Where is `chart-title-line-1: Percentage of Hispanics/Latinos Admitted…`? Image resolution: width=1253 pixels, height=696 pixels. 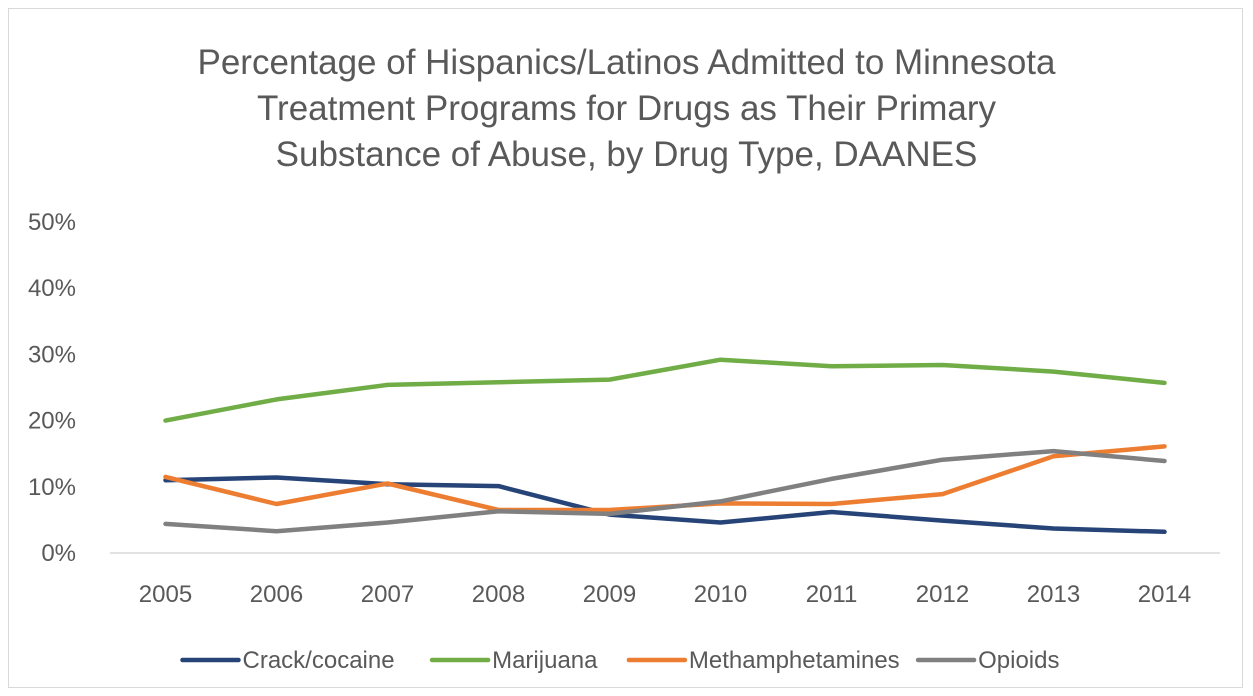
chart-title-line-1: Percentage of Hispanics/Latinos Admitted… is located at coordinates (626, 62).